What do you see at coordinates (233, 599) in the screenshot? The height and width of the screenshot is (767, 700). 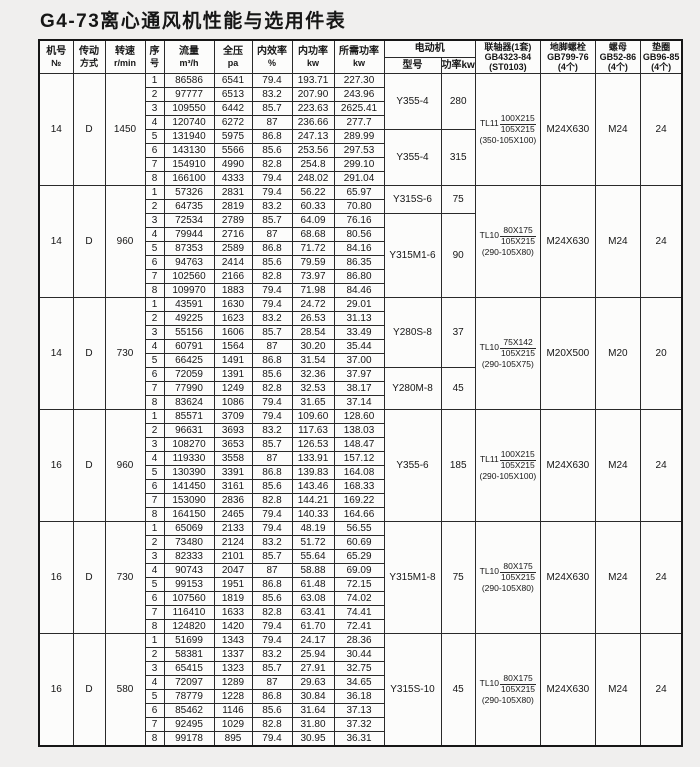 I see `cell-pressure: 1819` at bounding box center [233, 599].